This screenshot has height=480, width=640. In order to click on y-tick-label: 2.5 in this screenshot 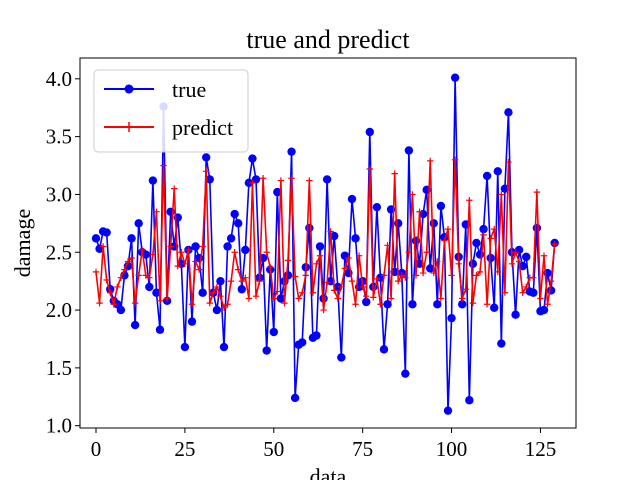, I will do `click(59, 252)`.